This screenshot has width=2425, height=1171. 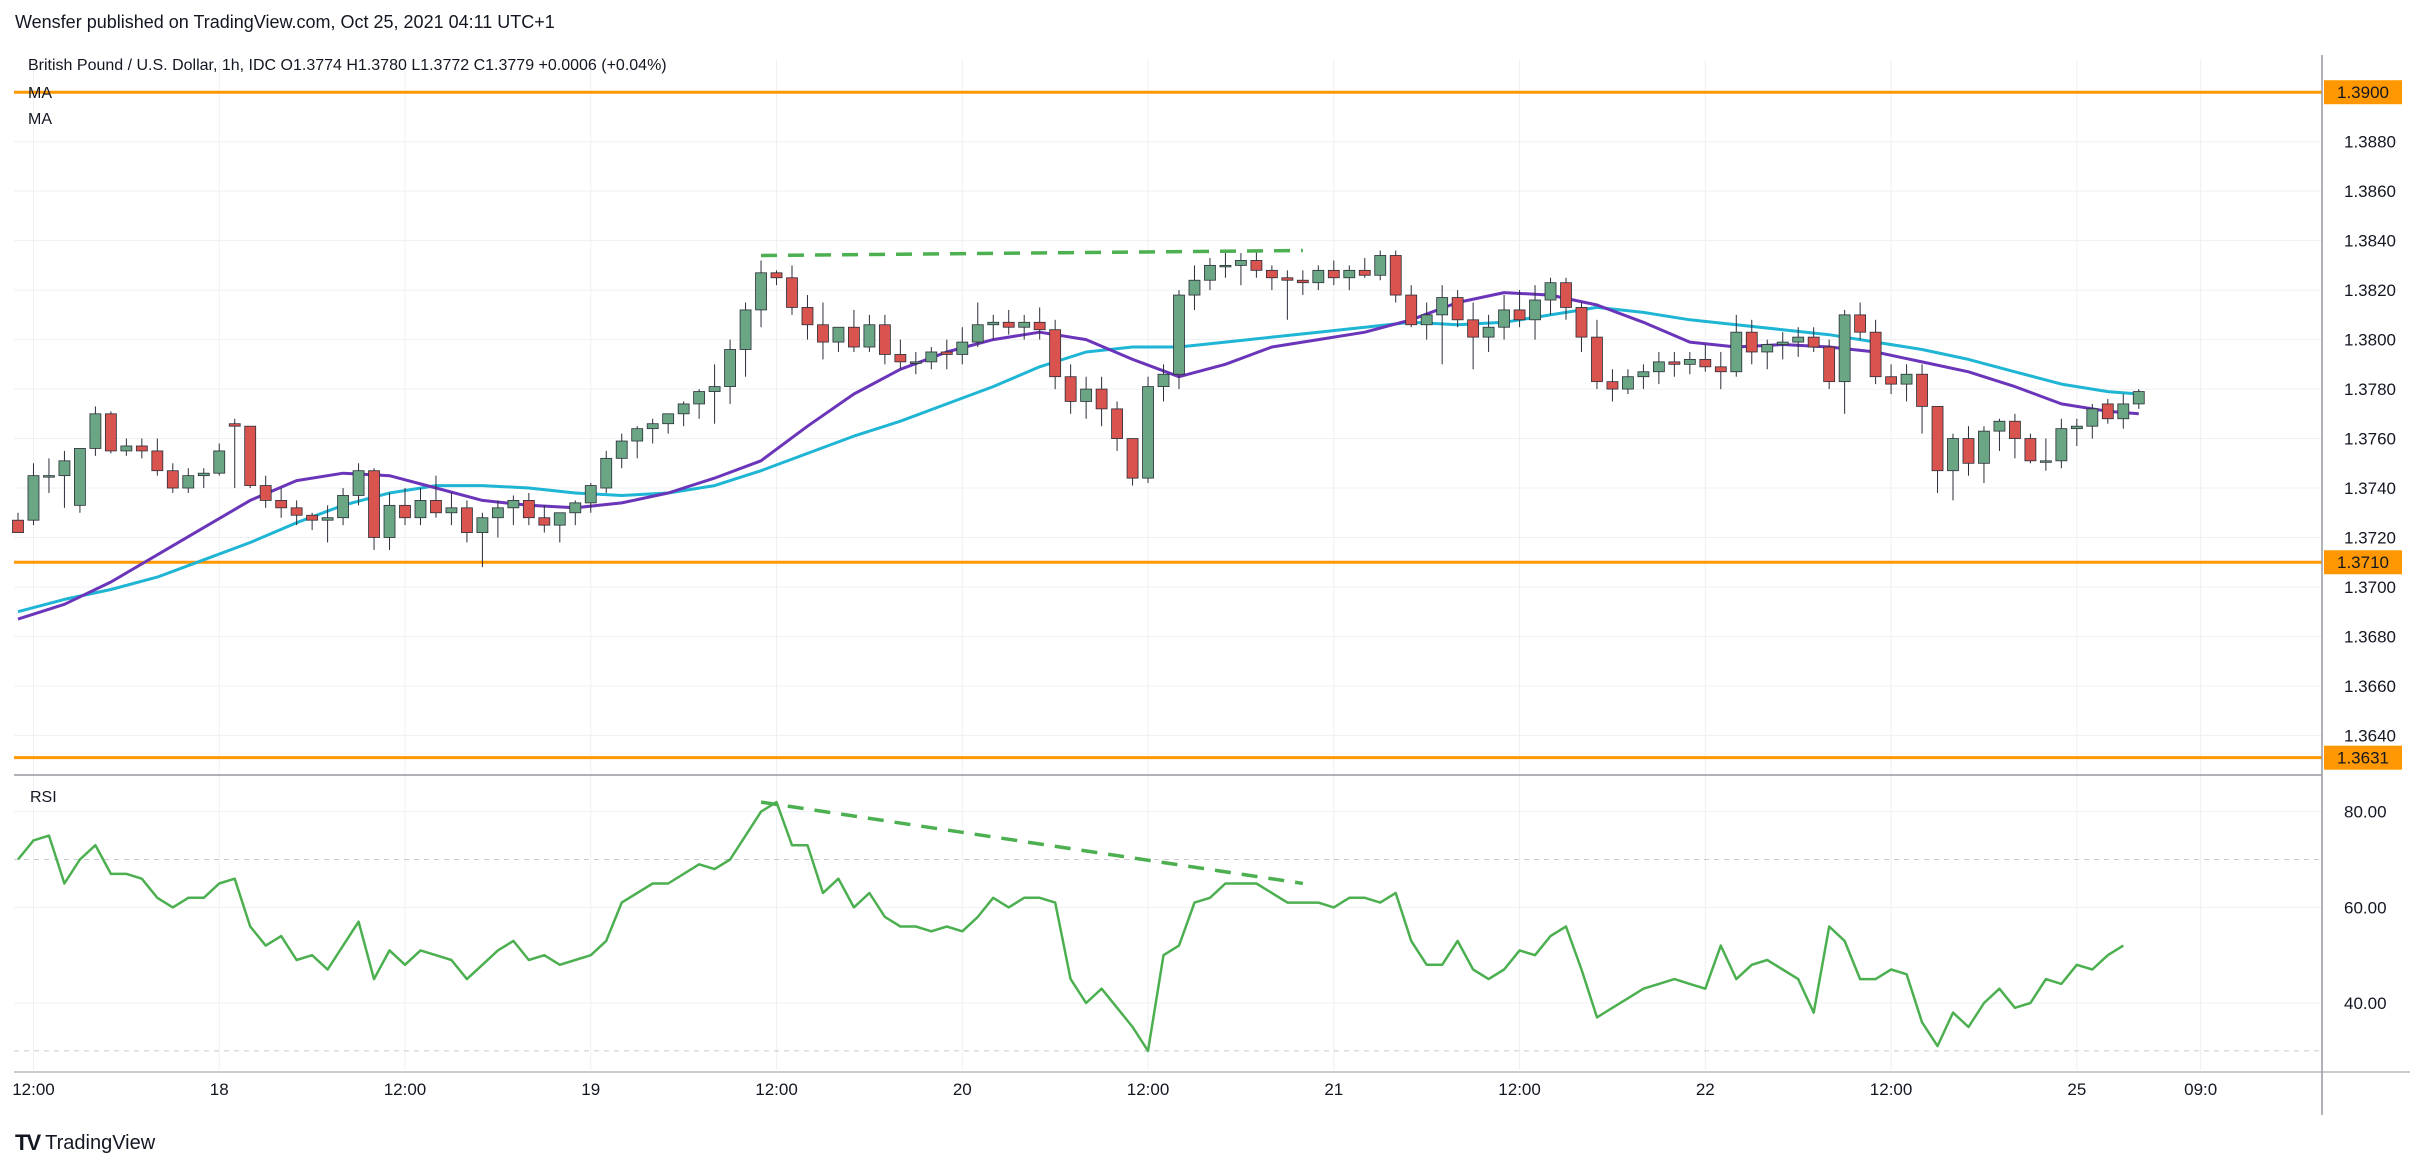 I want to click on x-tick-label: 25, so click(x=2076, y=1089).